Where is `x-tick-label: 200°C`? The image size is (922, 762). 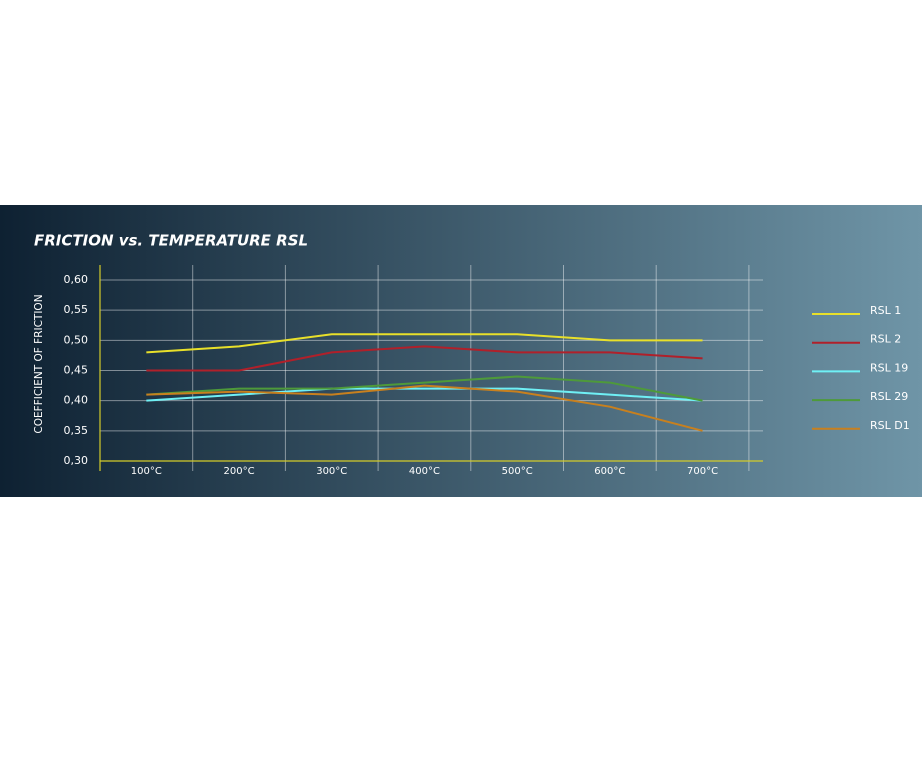 x-tick-label: 200°C is located at coordinates (239, 471).